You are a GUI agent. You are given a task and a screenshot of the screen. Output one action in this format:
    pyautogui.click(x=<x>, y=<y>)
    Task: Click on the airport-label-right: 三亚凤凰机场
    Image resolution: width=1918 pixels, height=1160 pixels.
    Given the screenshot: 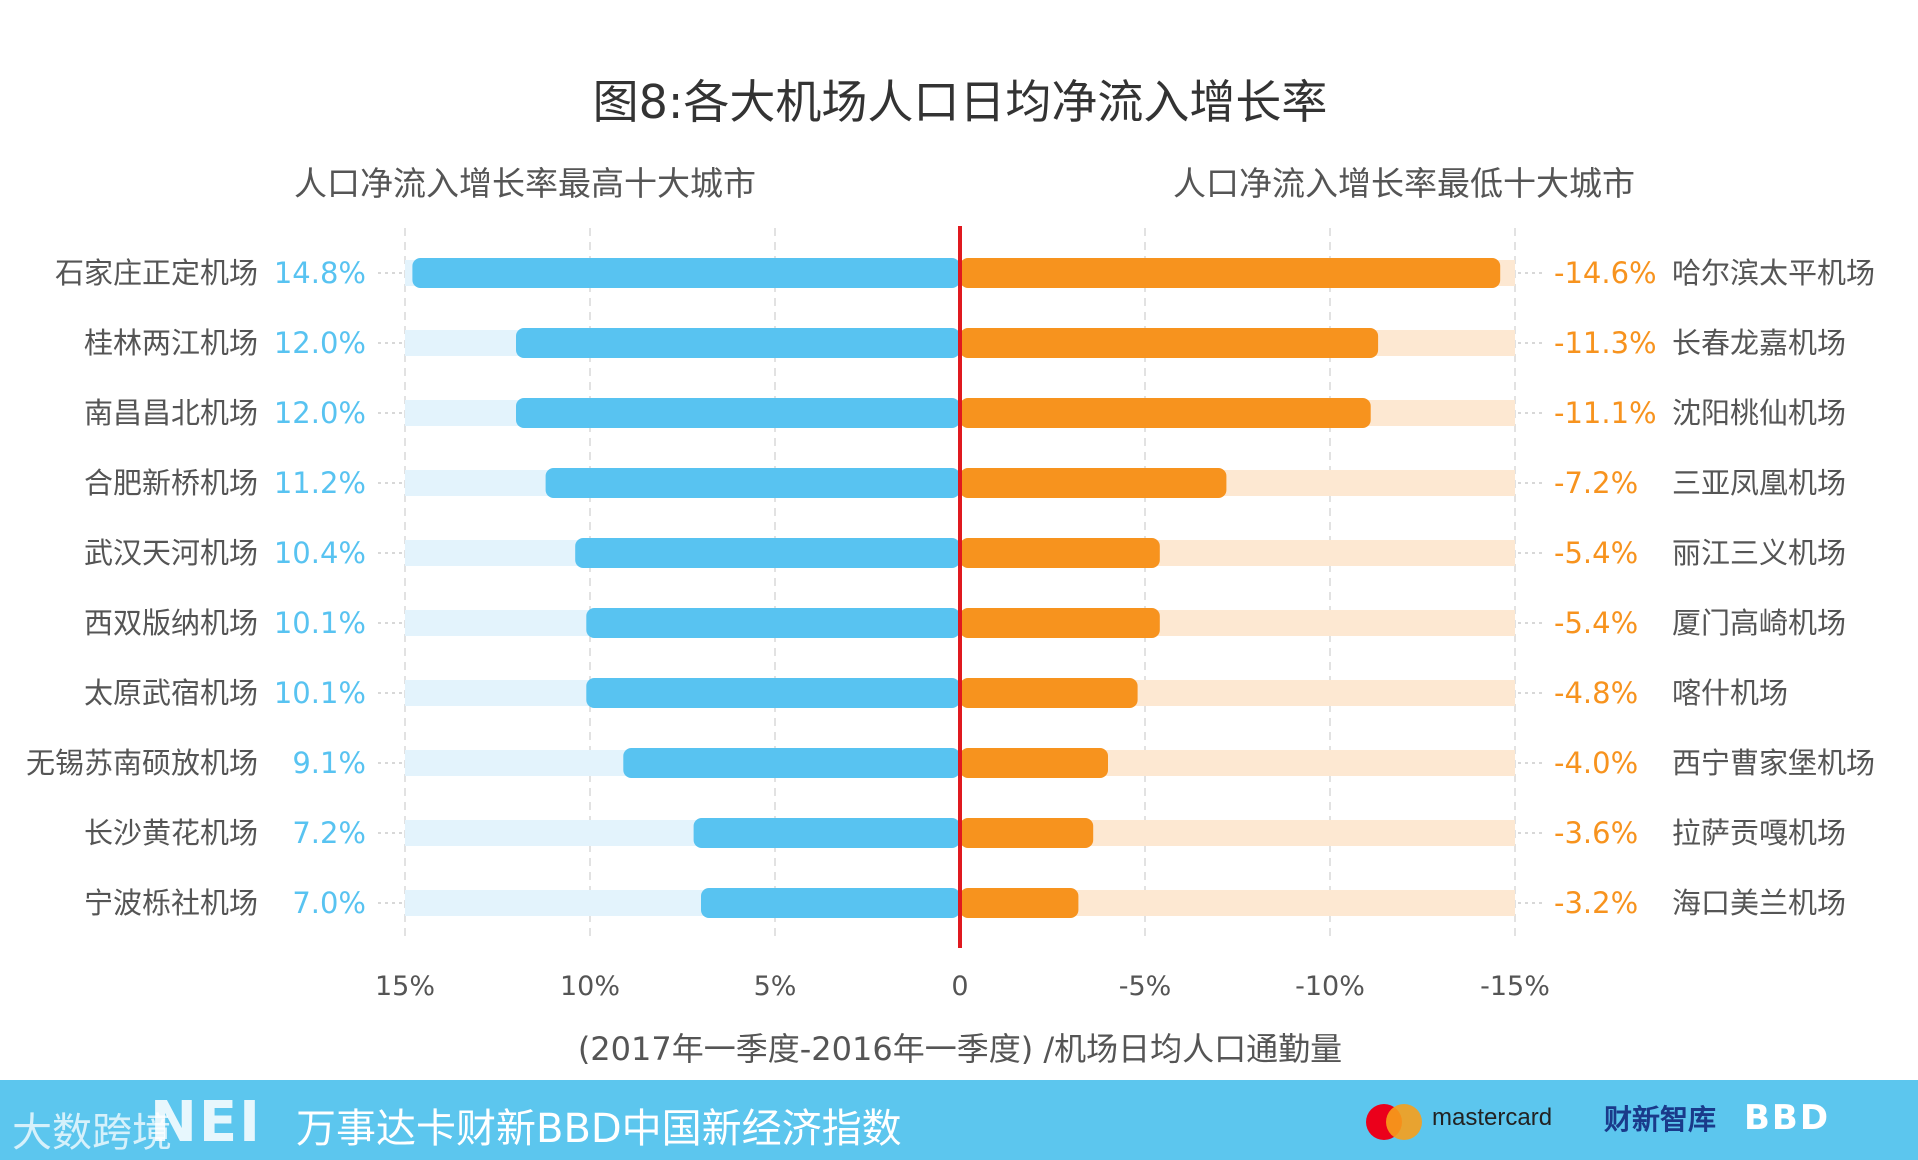 What is the action you would take?
    pyautogui.click(x=1759, y=483)
    